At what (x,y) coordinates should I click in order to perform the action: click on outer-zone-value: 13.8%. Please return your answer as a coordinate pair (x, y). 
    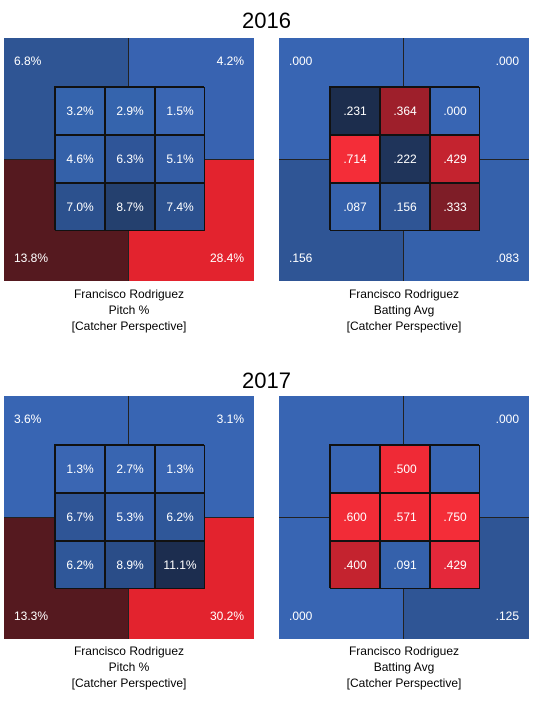
    Looking at the image, I should click on (31, 258).